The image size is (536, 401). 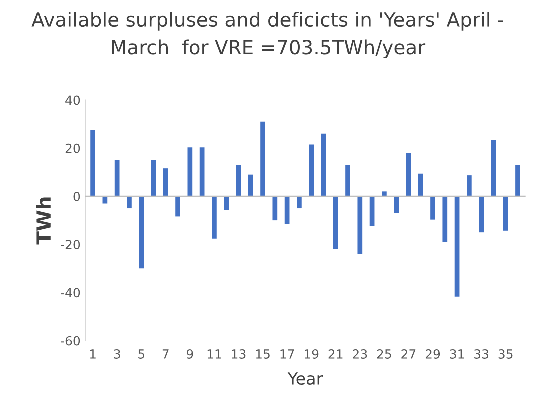 What do you see at coordinates (287, 354) in the screenshot?
I see `x-tick-label: 17` at bounding box center [287, 354].